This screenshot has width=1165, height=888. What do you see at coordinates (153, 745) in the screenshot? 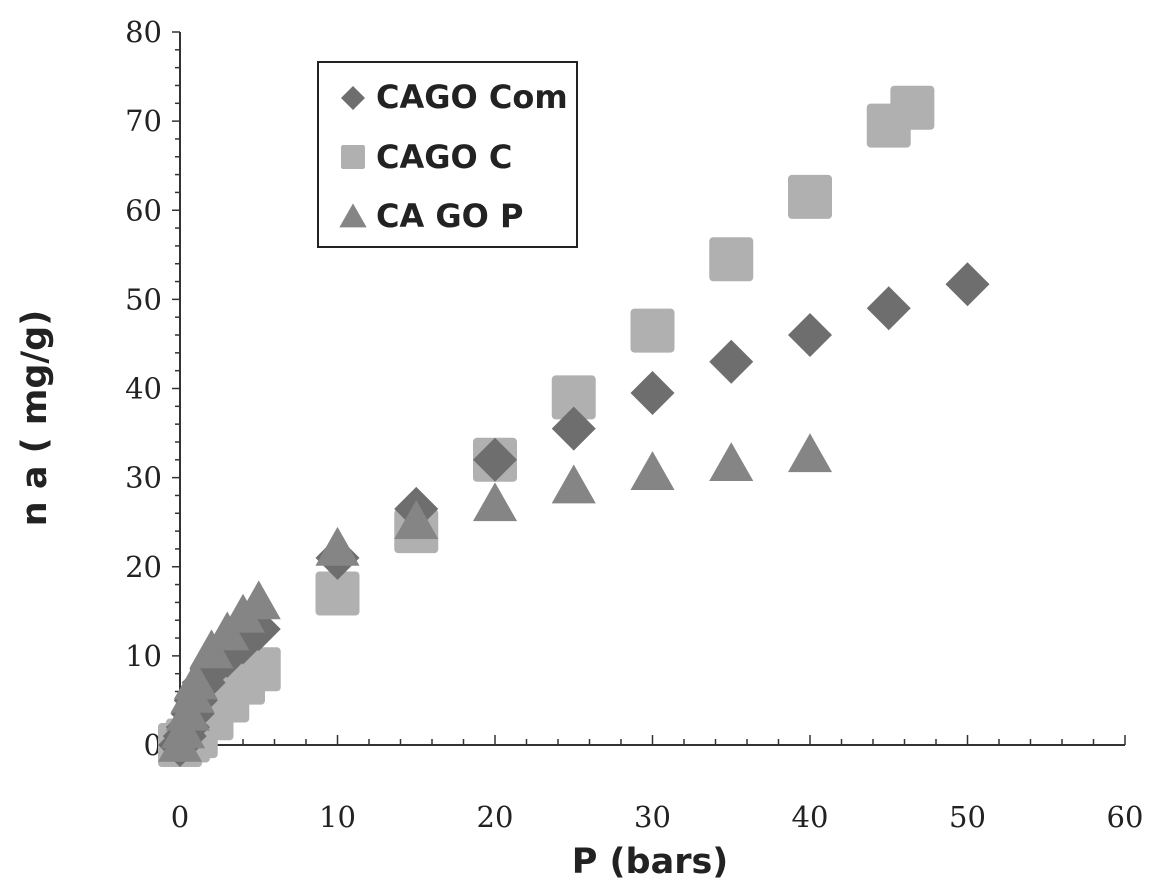
I see `y-tick-label: 0` at bounding box center [153, 745].